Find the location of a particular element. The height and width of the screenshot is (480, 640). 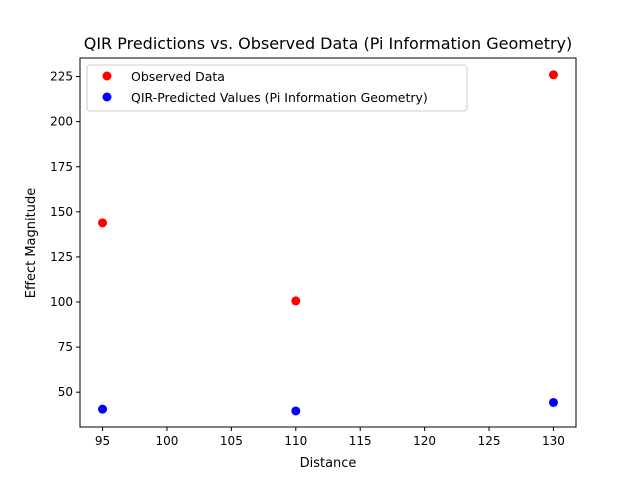

y-tick-label: 125 is located at coordinates (61, 257).